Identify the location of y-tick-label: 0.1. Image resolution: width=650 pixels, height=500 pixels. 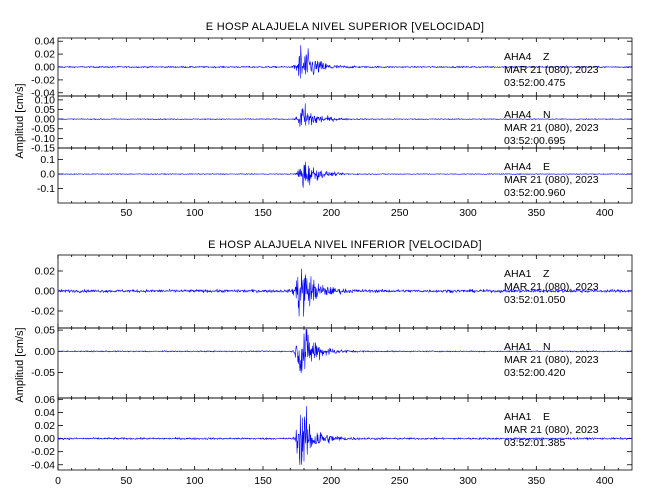
(47, 160).